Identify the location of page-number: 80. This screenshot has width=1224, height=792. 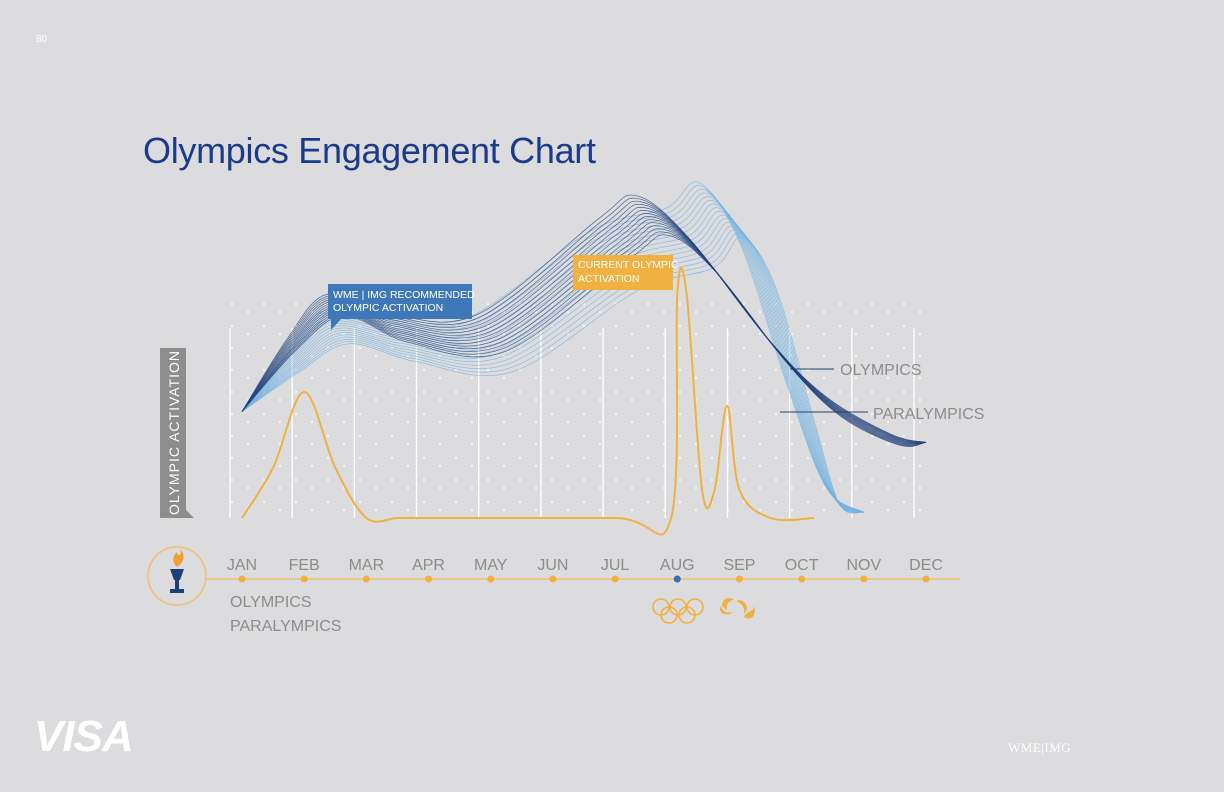
(42, 39).